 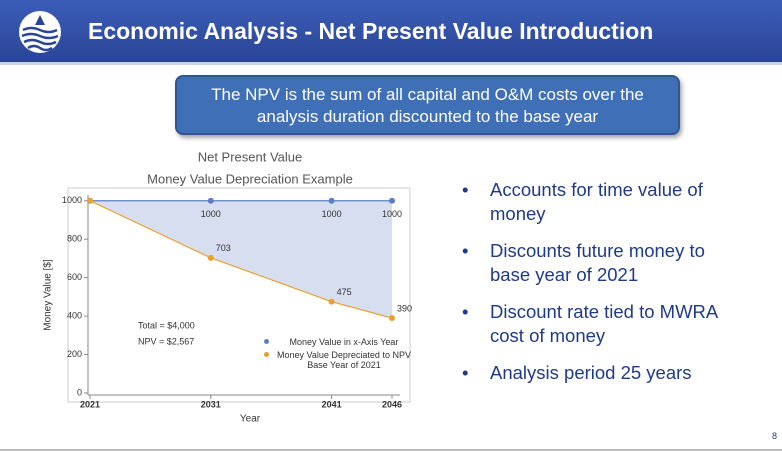 I want to click on data-label: 475, so click(x=344, y=292).